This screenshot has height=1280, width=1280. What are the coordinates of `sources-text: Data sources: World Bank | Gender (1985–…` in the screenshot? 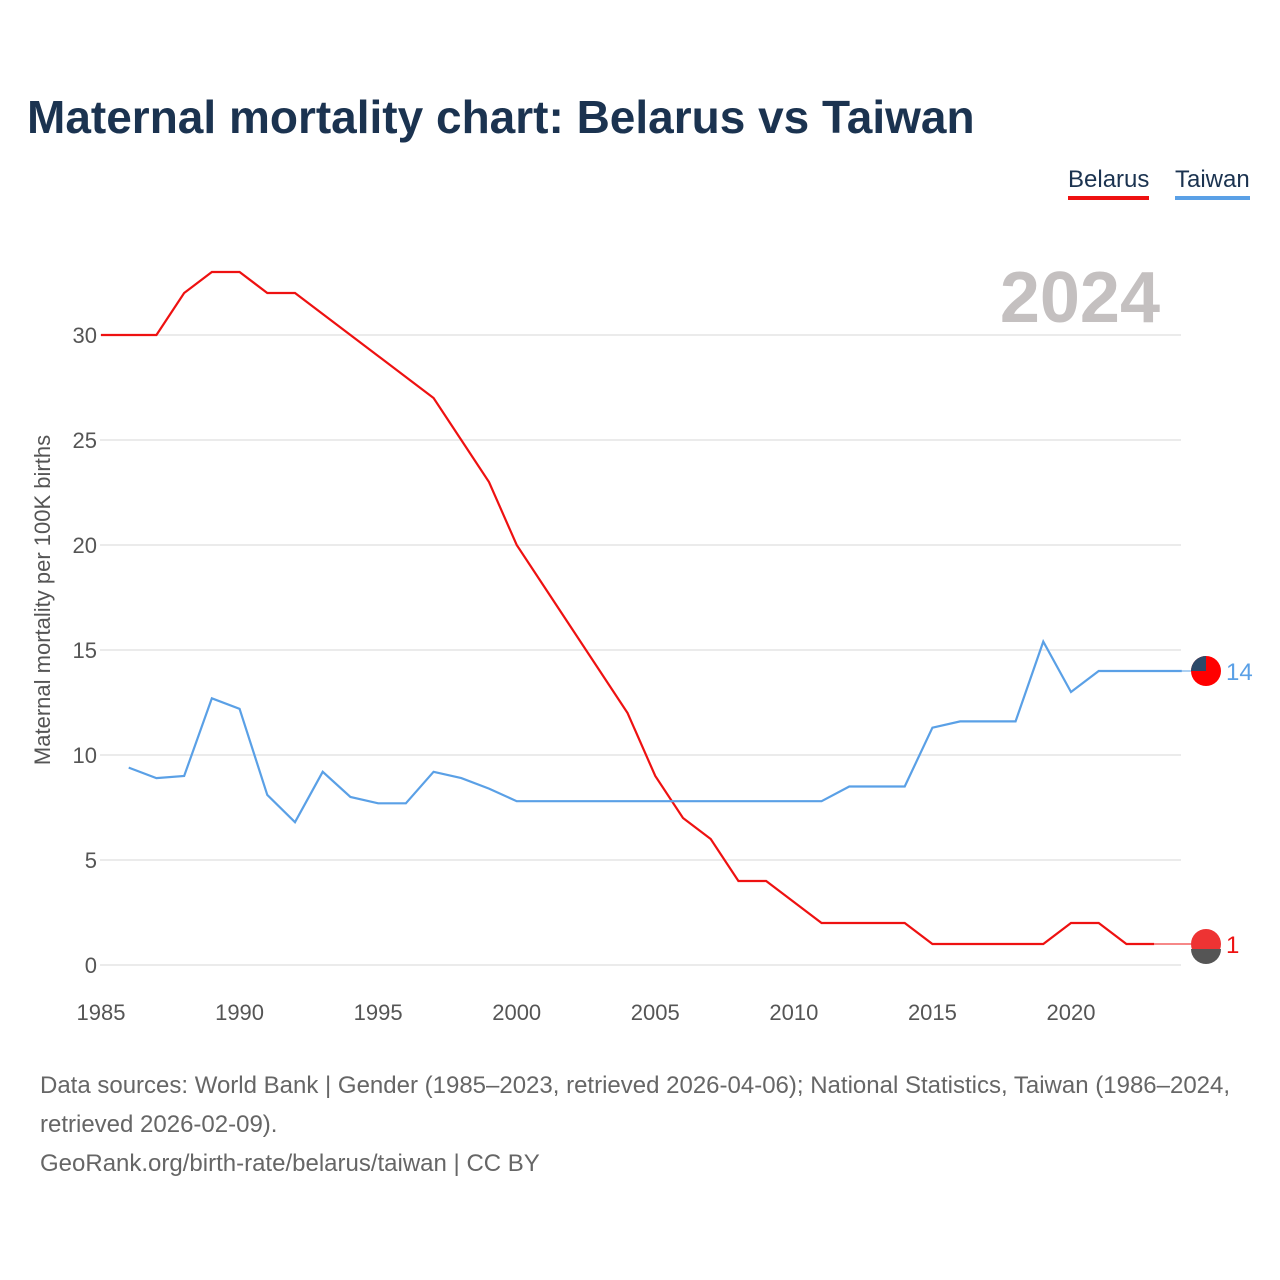 It's located at (635, 1105).